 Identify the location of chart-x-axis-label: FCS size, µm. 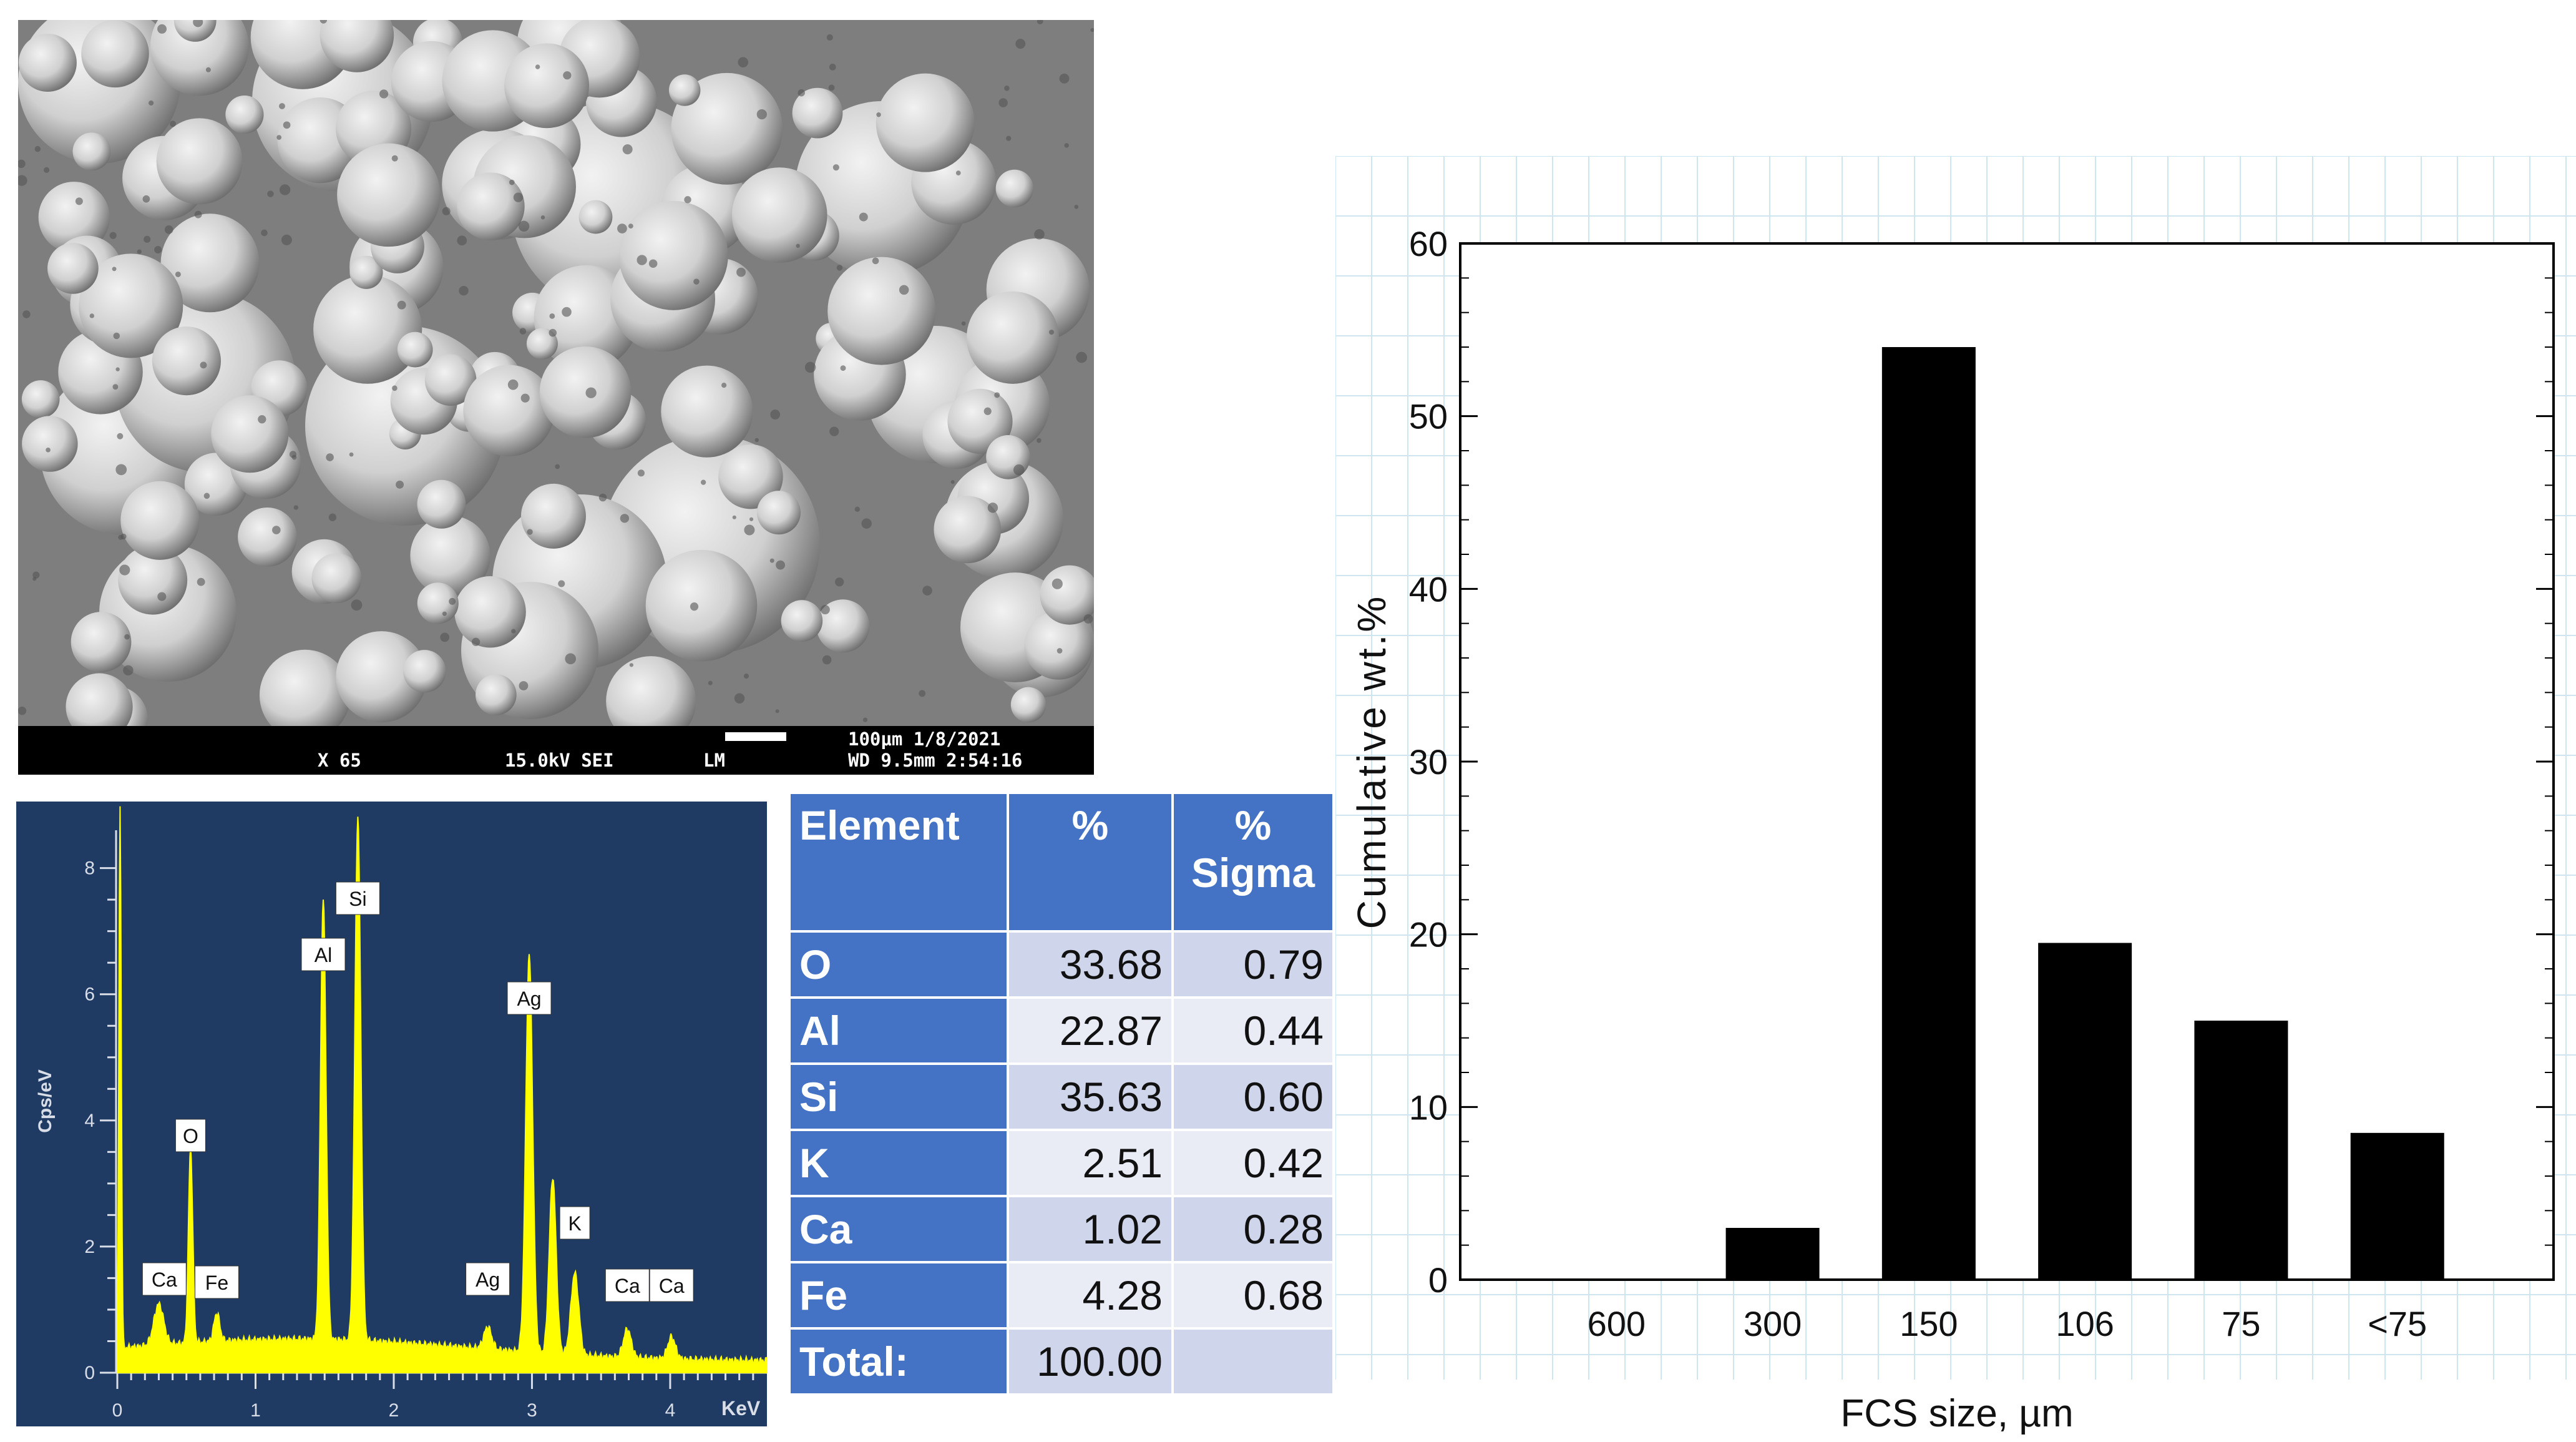
(1956, 1413).